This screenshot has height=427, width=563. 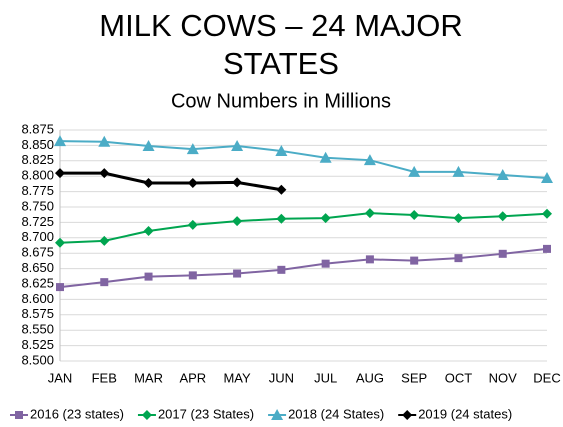 What do you see at coordinates (37, 313) in the screenshot?
I see `y-tick-label: 8.575` at bounding box center [37, 313].